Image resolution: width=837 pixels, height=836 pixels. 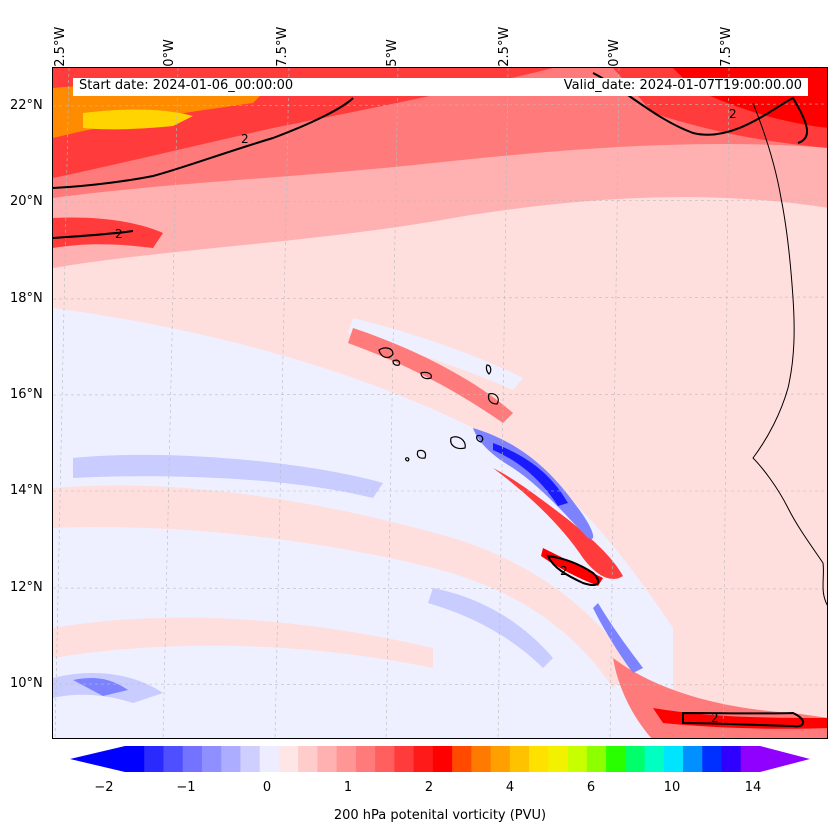 What do you see at coordinates (267, 787) in the screenshot?
I see `colorbar-tick-0: 0` at bounding box center [267, 787].